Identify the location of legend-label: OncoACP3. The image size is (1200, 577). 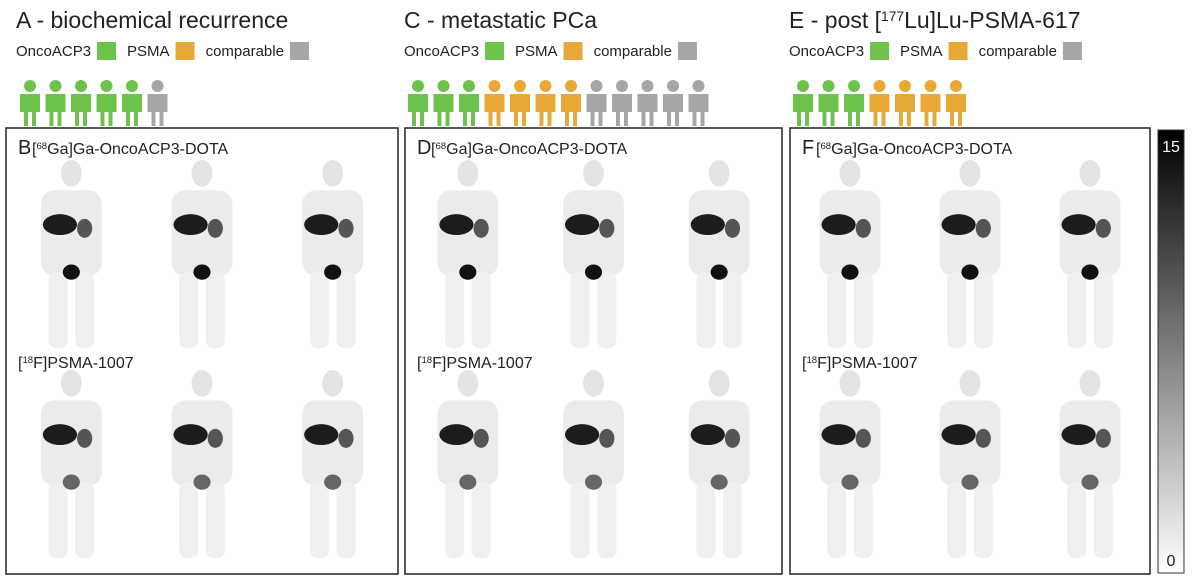
(441, 51).